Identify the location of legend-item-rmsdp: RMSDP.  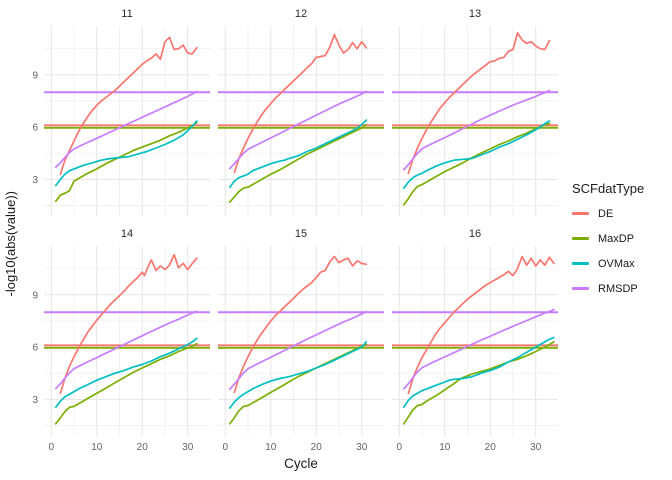
(622, 289).